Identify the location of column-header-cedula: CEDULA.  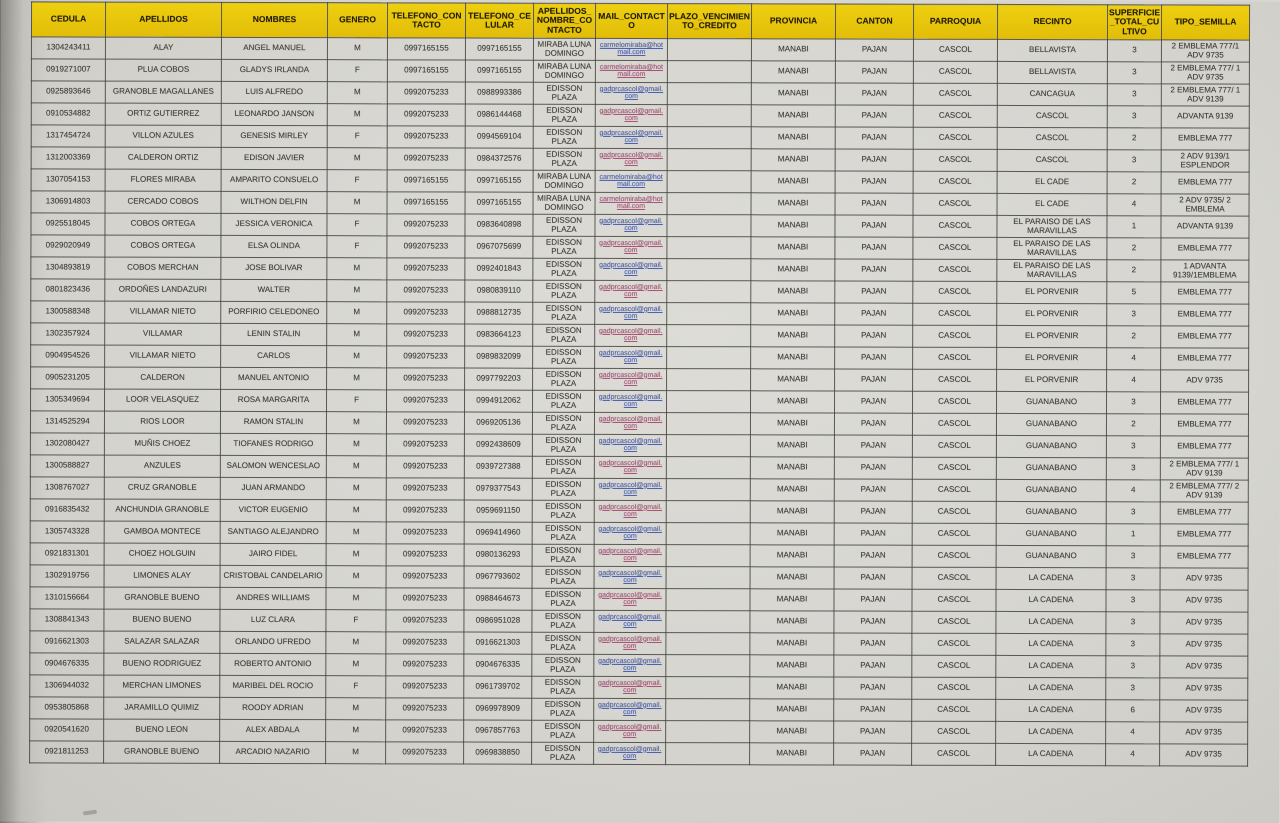
(68, 19).